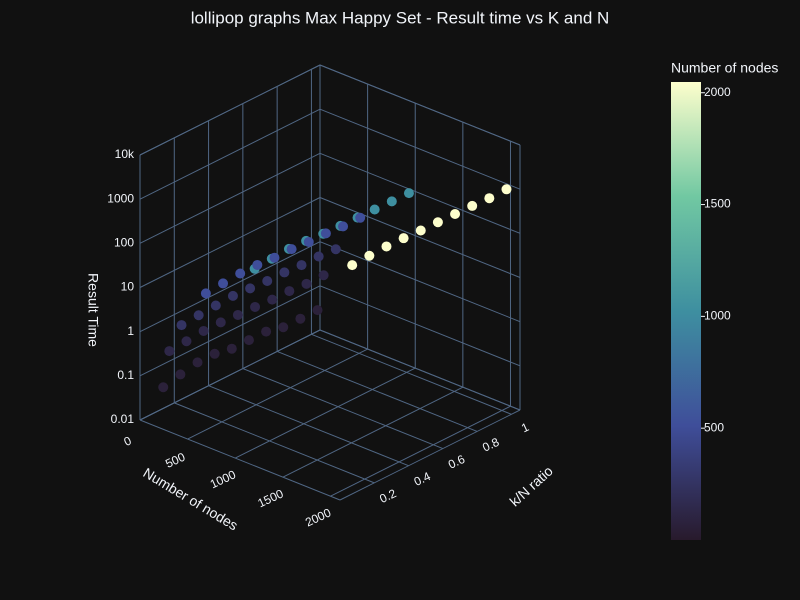 This screenshot has height=600, width=800. What do you see at coordinates (120, 198) in the screenshot?
I see `z-tick-label: 1000` at bounding box center [120, 198].